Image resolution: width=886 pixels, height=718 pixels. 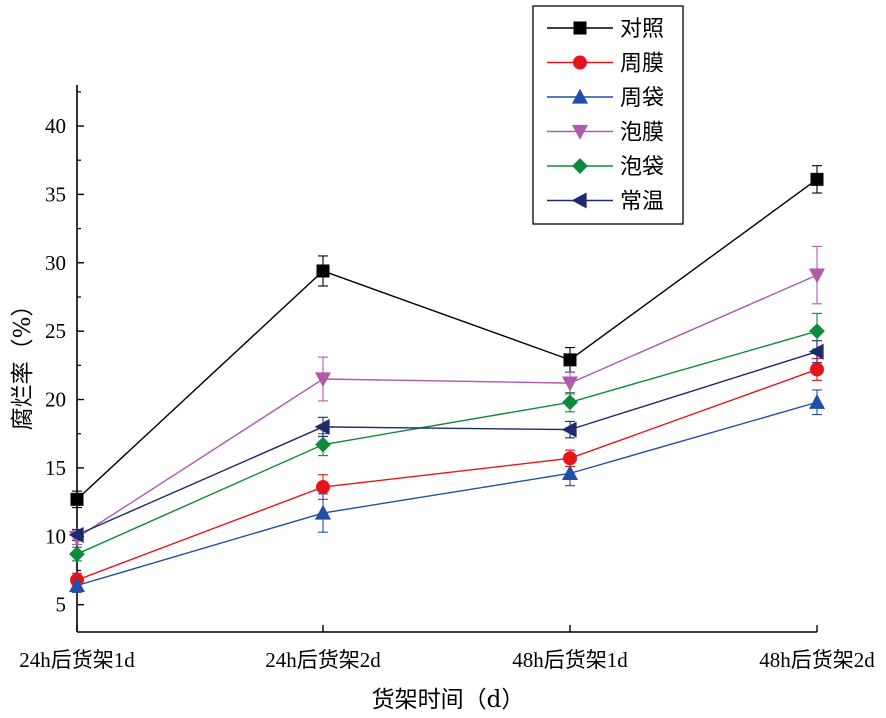 I want to click on y-tick-label: 20, so click(x=55, y=400).